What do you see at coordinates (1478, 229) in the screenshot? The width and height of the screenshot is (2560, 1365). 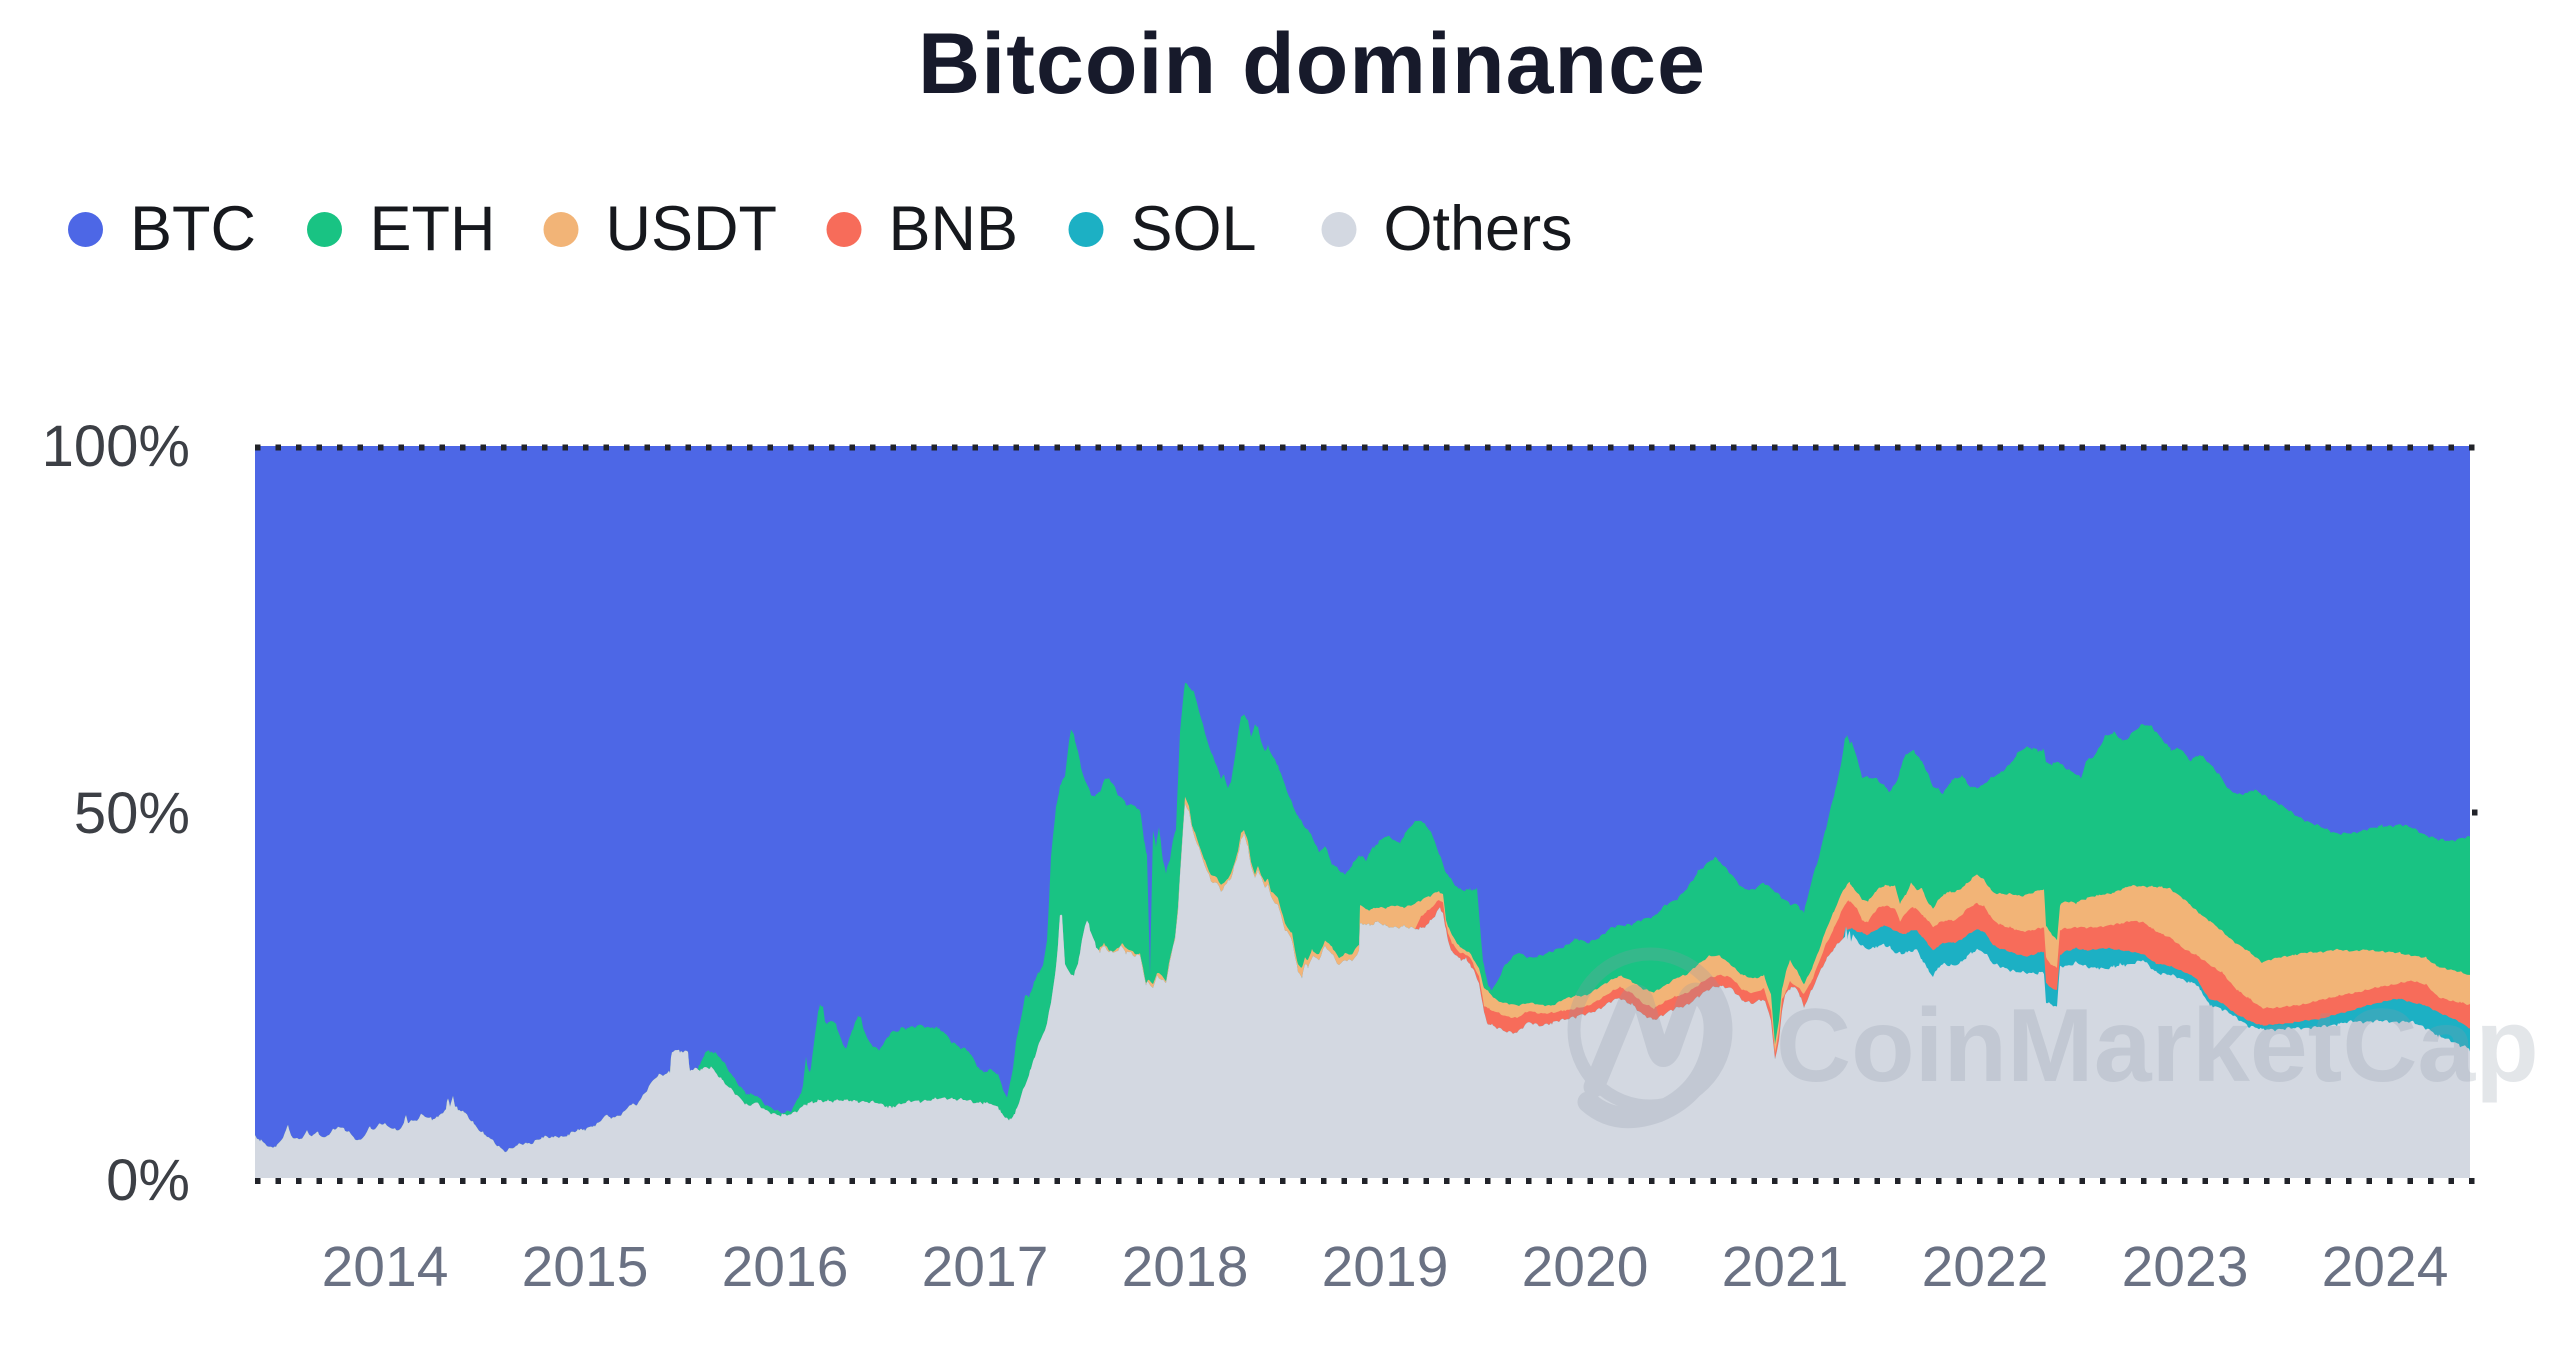 I see `svg-text: Others` at bounding box center [1478, 229].